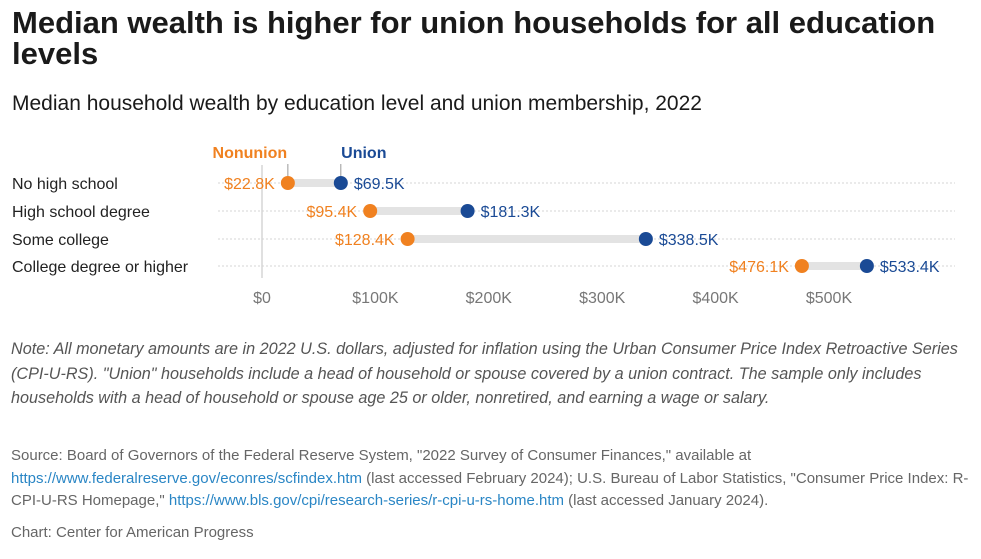 The width and height of the screenshot is (981, 559). I want to click on union-value-label: $533.4K, so click(910, 267).